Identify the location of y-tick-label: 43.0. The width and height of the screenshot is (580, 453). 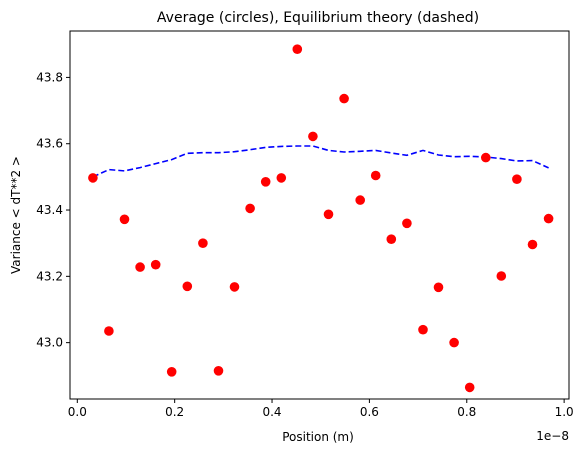
(49, 343).